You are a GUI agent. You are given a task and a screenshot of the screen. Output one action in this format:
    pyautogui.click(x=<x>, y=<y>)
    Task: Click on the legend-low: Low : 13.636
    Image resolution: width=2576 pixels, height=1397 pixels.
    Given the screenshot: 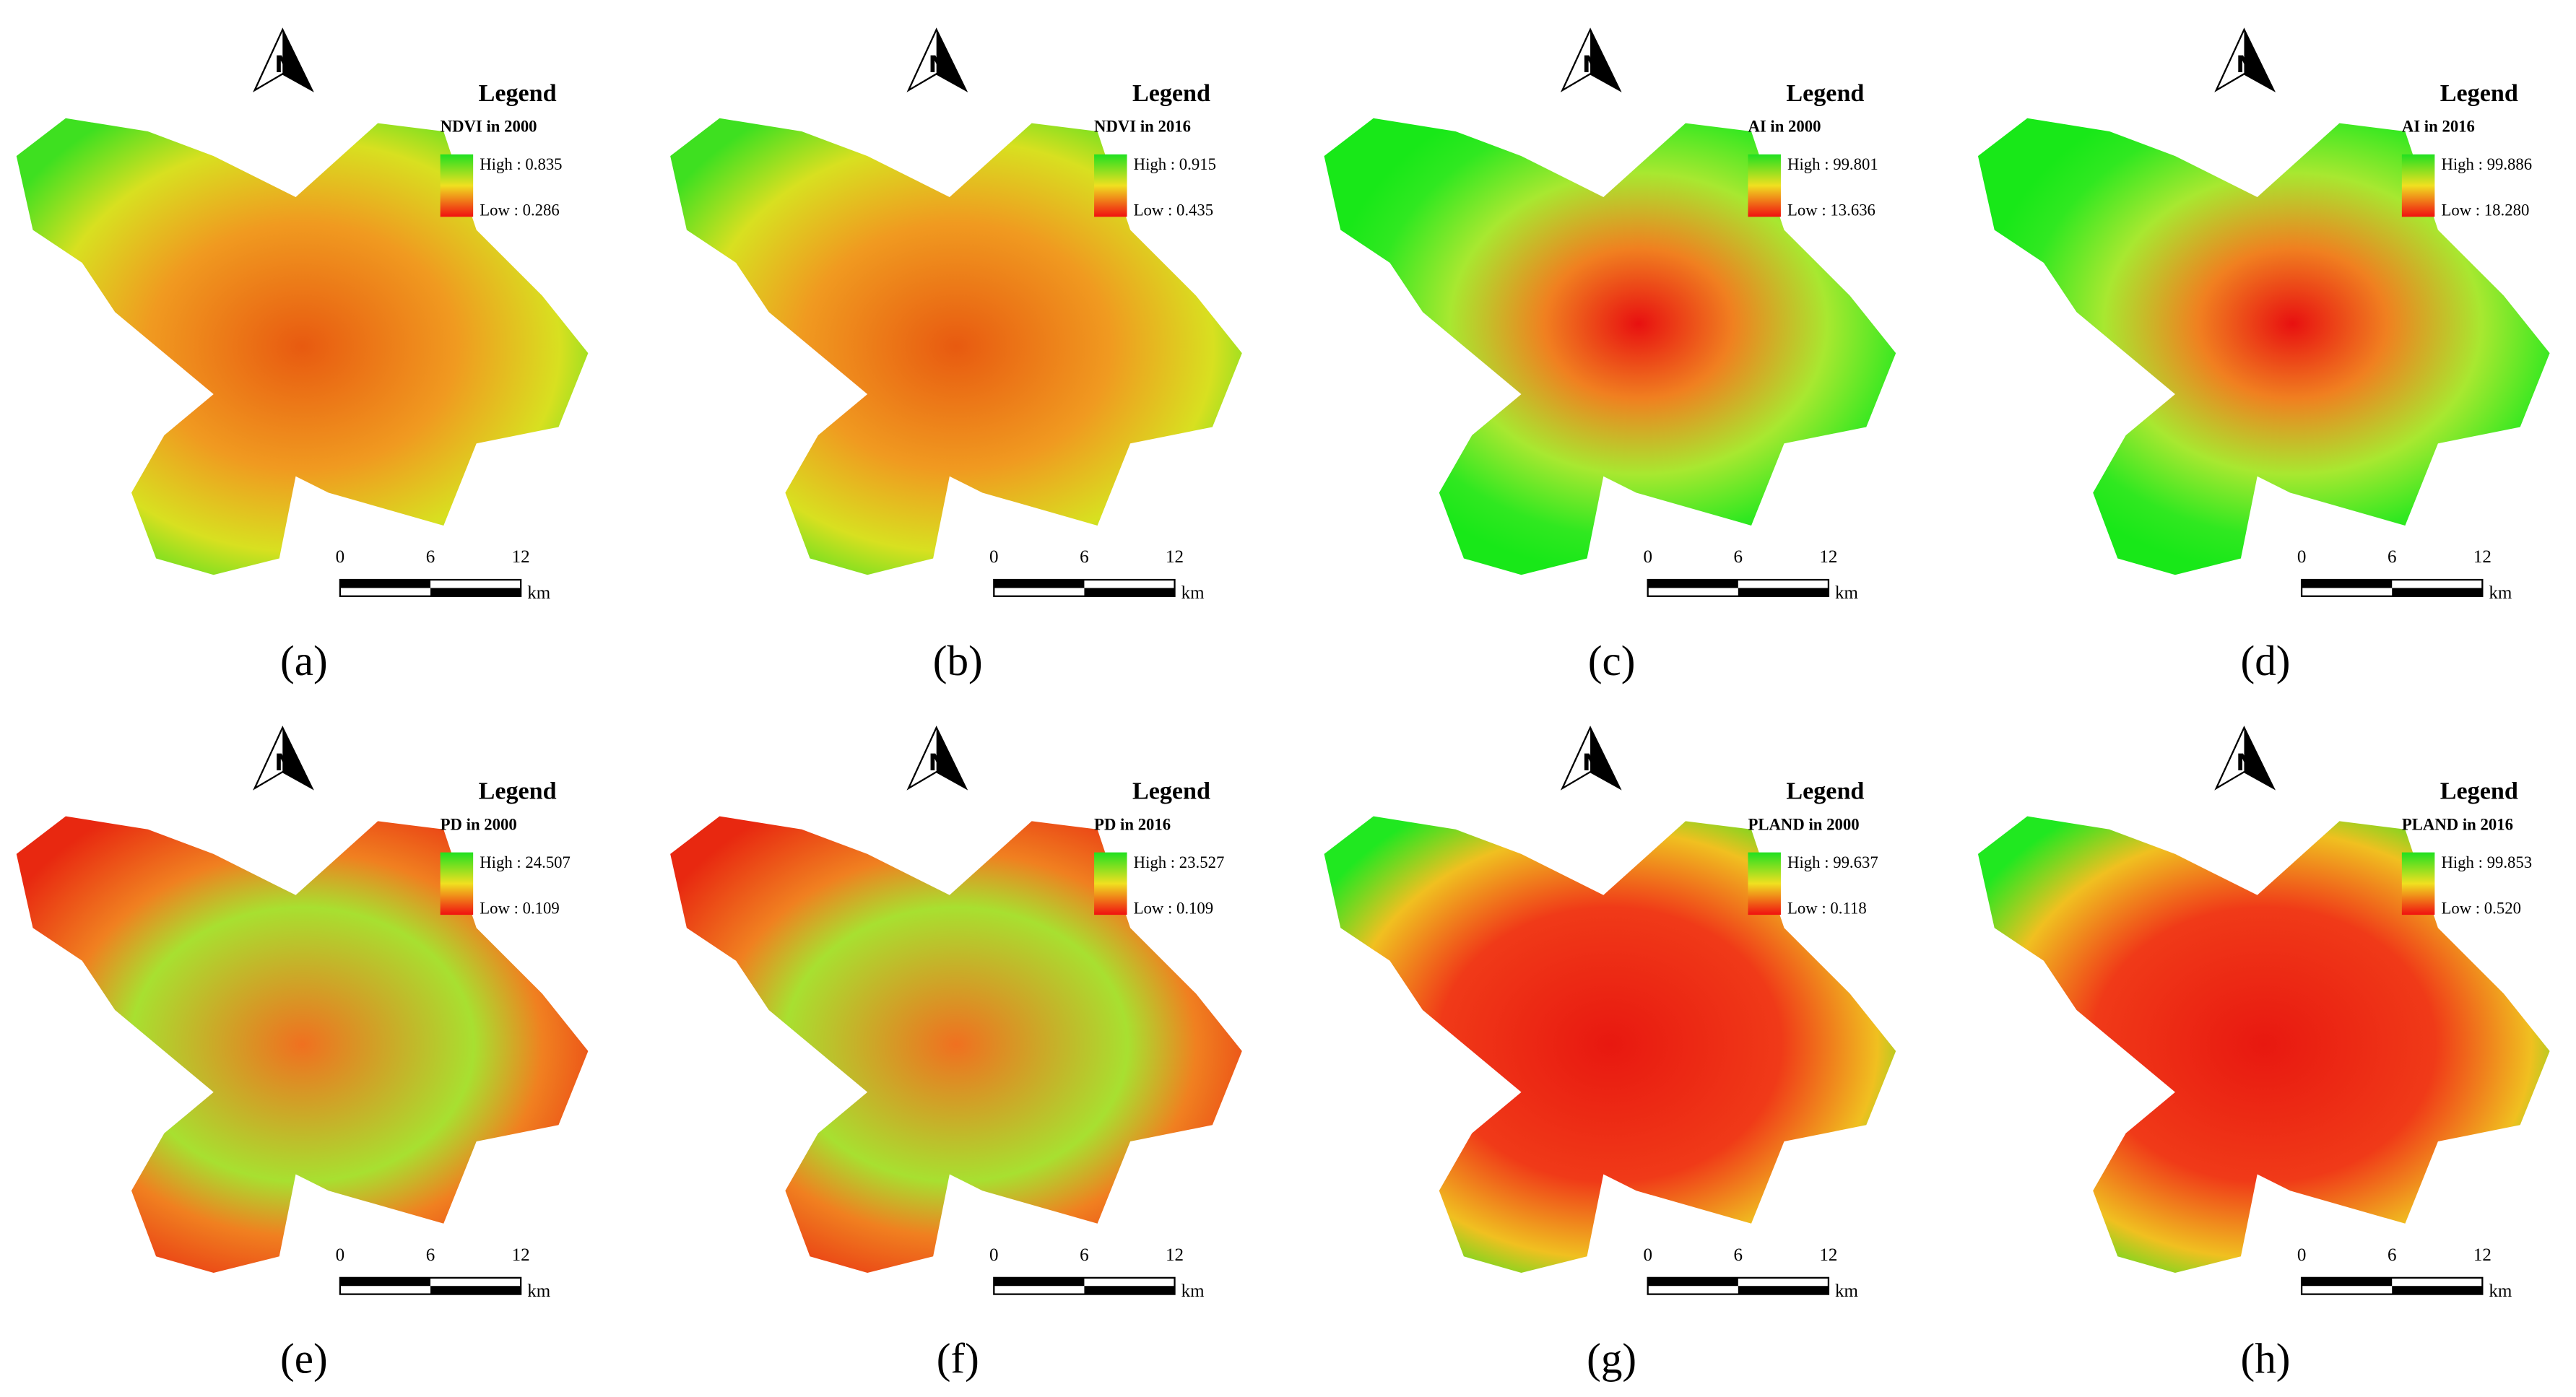 What is the action you would take?
    pyautogui.click(x=1831, y=210)
    